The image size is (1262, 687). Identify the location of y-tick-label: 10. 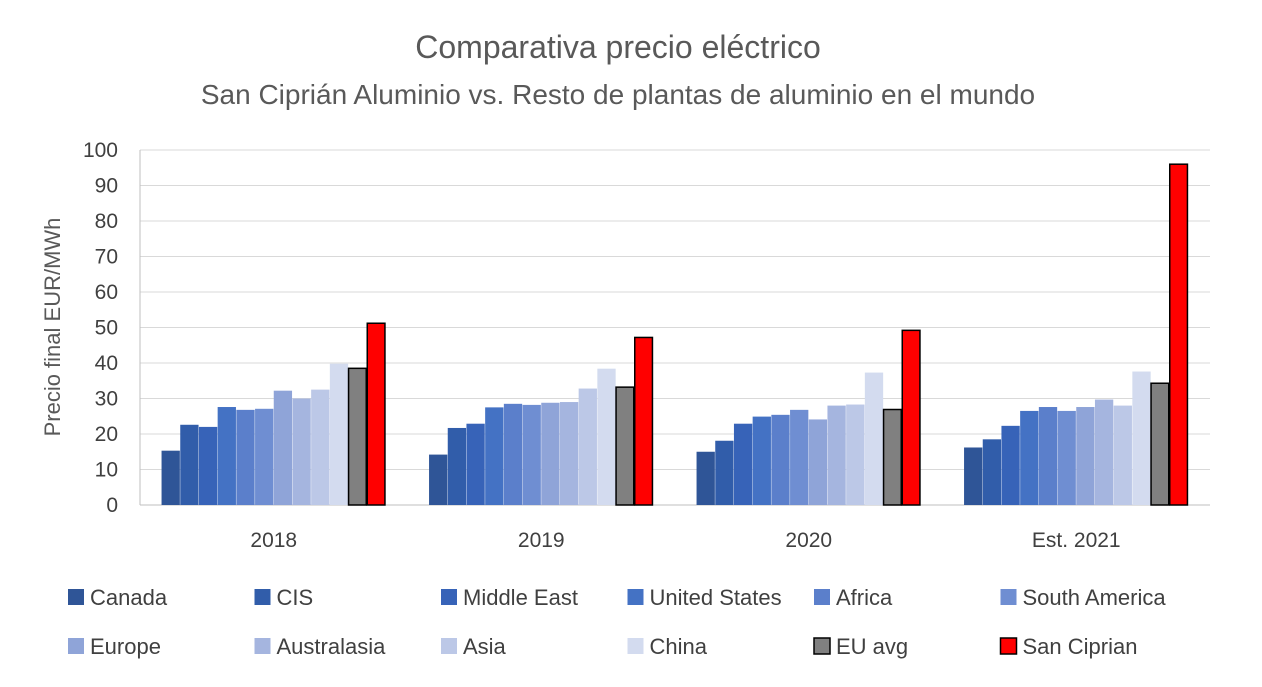
(106, 470).